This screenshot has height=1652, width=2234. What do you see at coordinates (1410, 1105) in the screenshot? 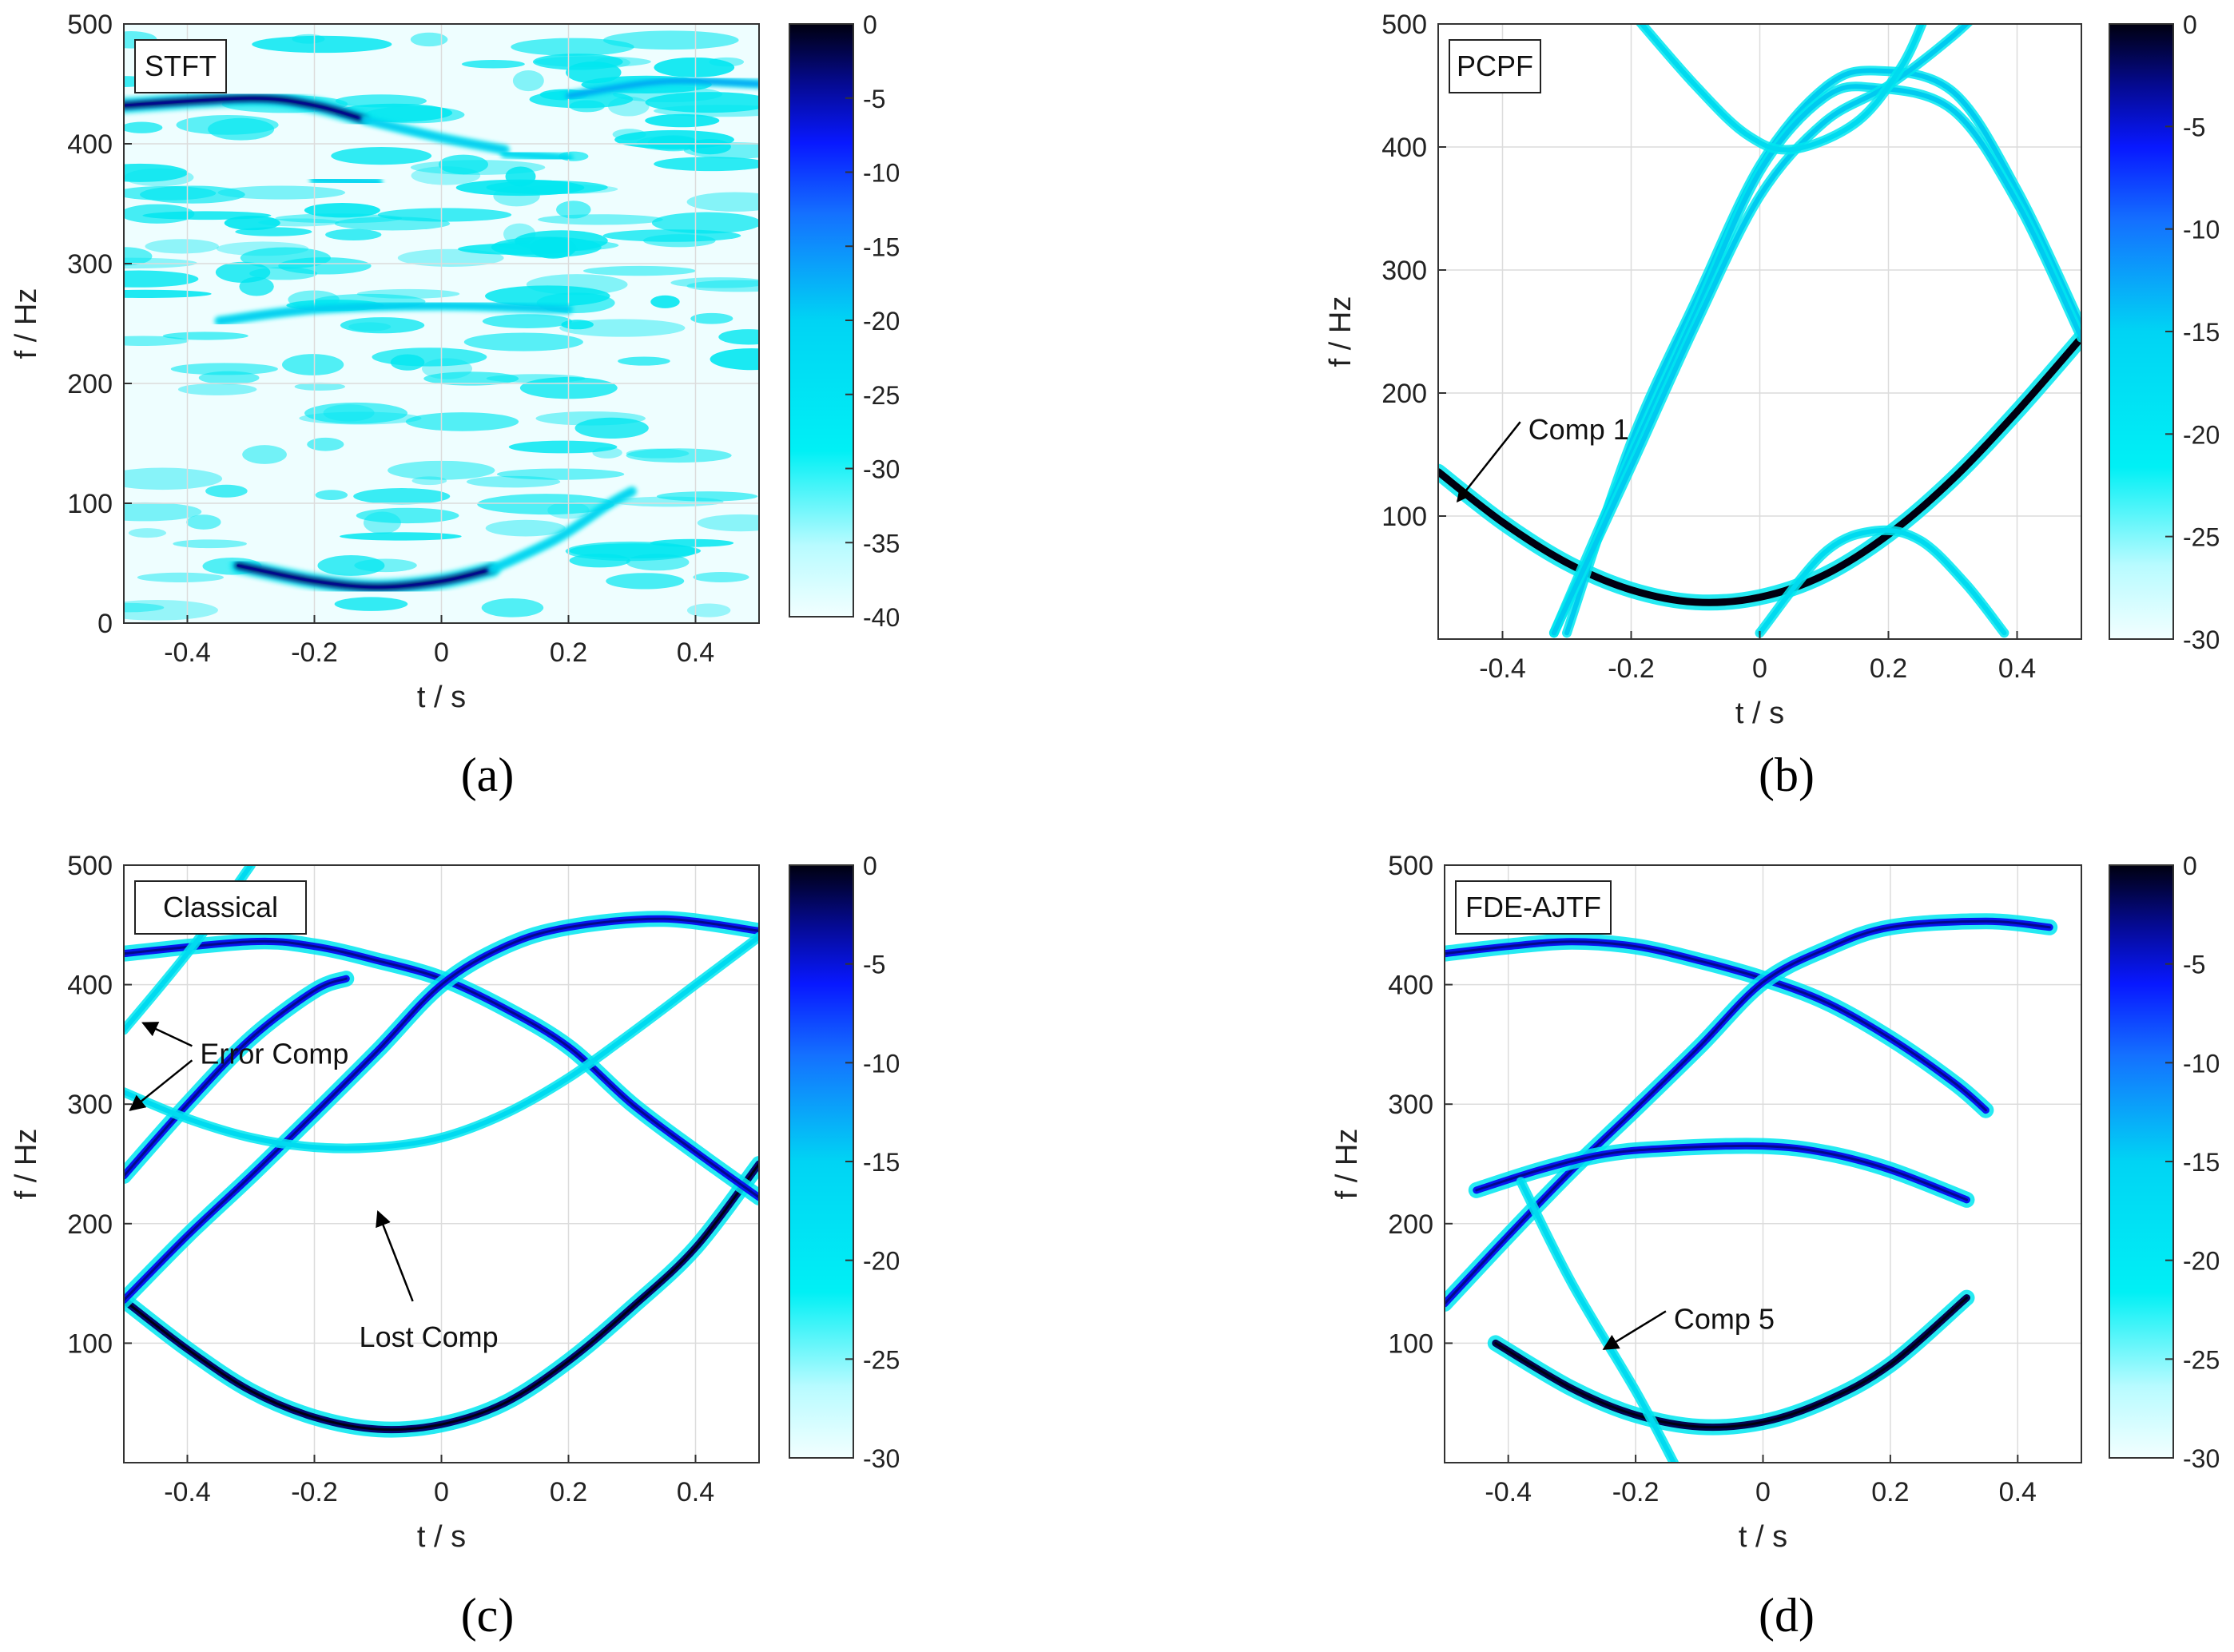
I see `y-tick-label: 300` at bounding box center [1410, 1105].